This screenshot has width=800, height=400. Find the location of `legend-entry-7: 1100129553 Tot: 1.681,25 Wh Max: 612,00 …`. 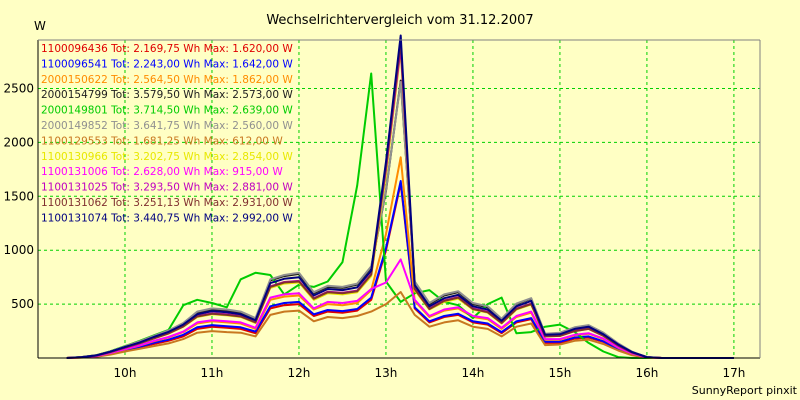

legend-entry-7: 1100129553 Tot: 1.681,25 Wh Max: 612,00 … is located at coordinates (162, 141).